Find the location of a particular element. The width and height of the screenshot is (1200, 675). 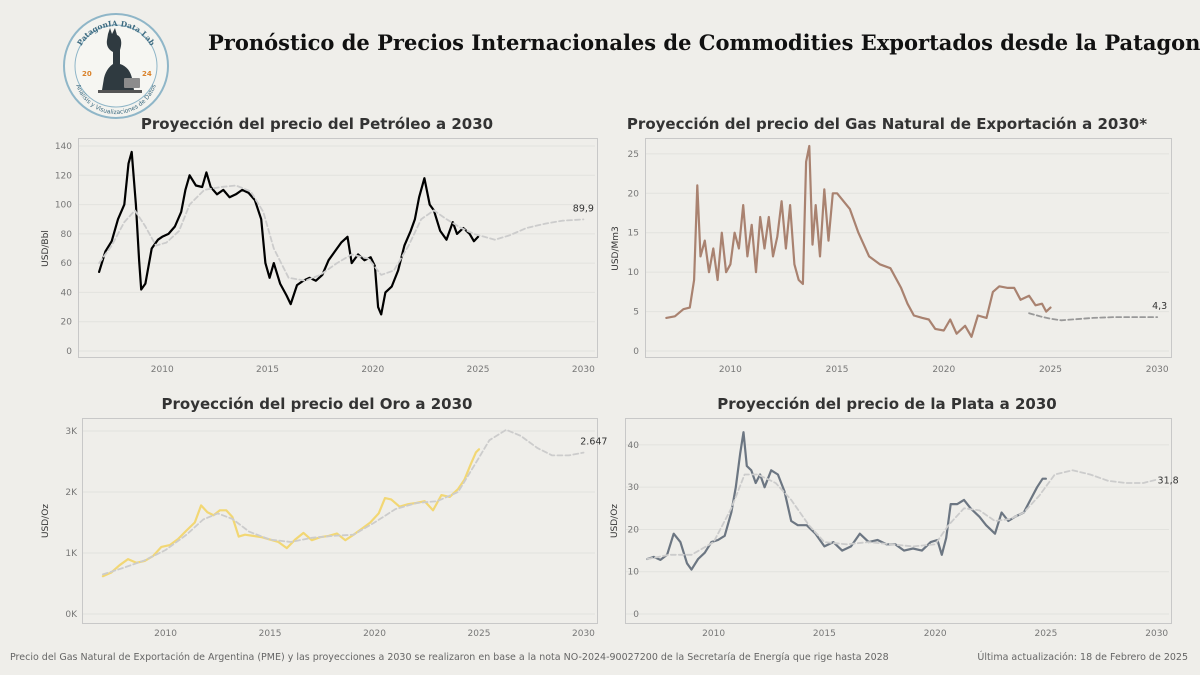

x-tick-label-gas: 2020 is located at coordinates (943, 370).